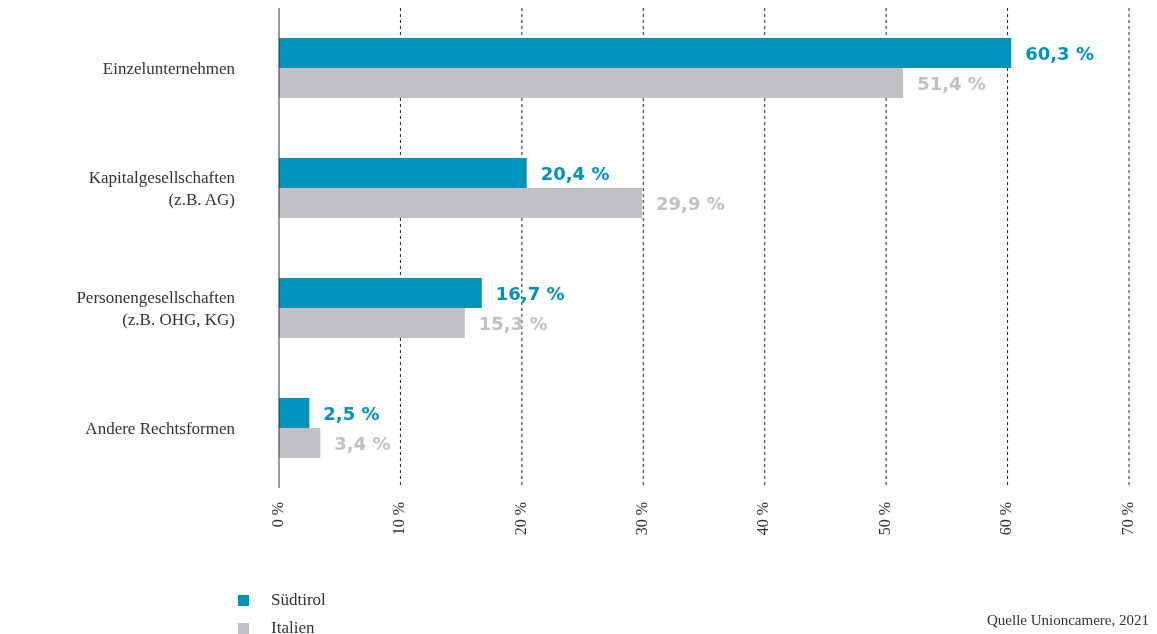  What do you see at coordinates (575, 173) in the screenshot?
I see `data-label: 20,4 %` at bounding box center [575, 173].